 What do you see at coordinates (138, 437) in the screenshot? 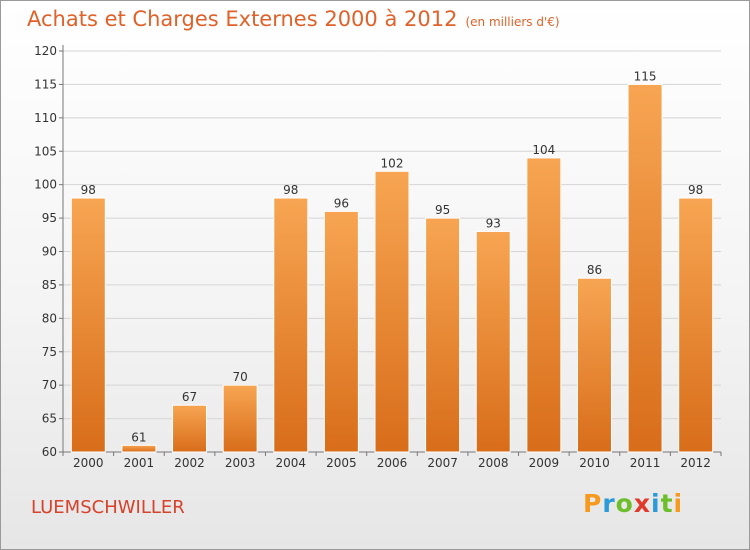
I see `data-label: 61` at bounding box center [138, 437].